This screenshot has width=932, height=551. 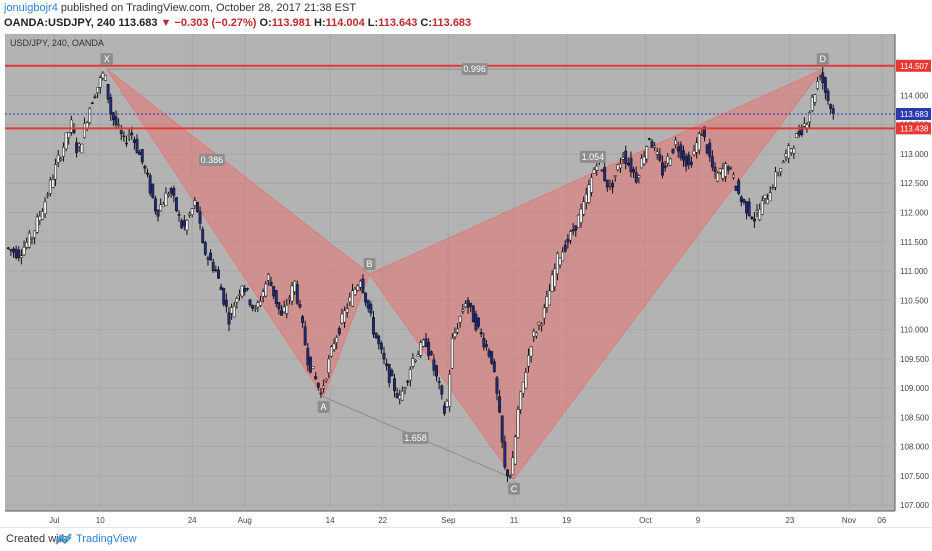 I want to click on y-tick-label: 109.000, so click(x=914, y=388).